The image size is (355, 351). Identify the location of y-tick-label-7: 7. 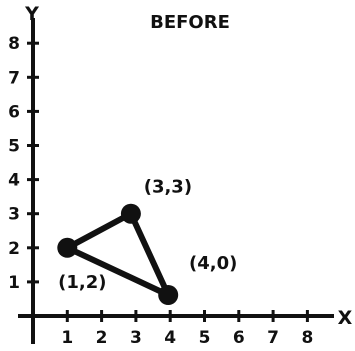
(14, 78).